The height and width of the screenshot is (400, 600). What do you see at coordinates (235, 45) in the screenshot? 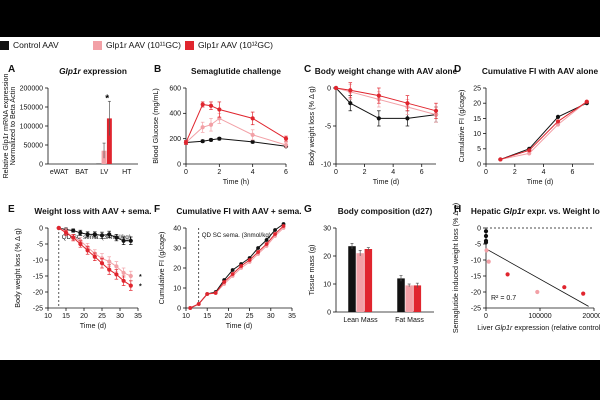
I see `legend-label-high-dose: Glp1r AAV (10¹²GC)` at bounding box center [235, 45].